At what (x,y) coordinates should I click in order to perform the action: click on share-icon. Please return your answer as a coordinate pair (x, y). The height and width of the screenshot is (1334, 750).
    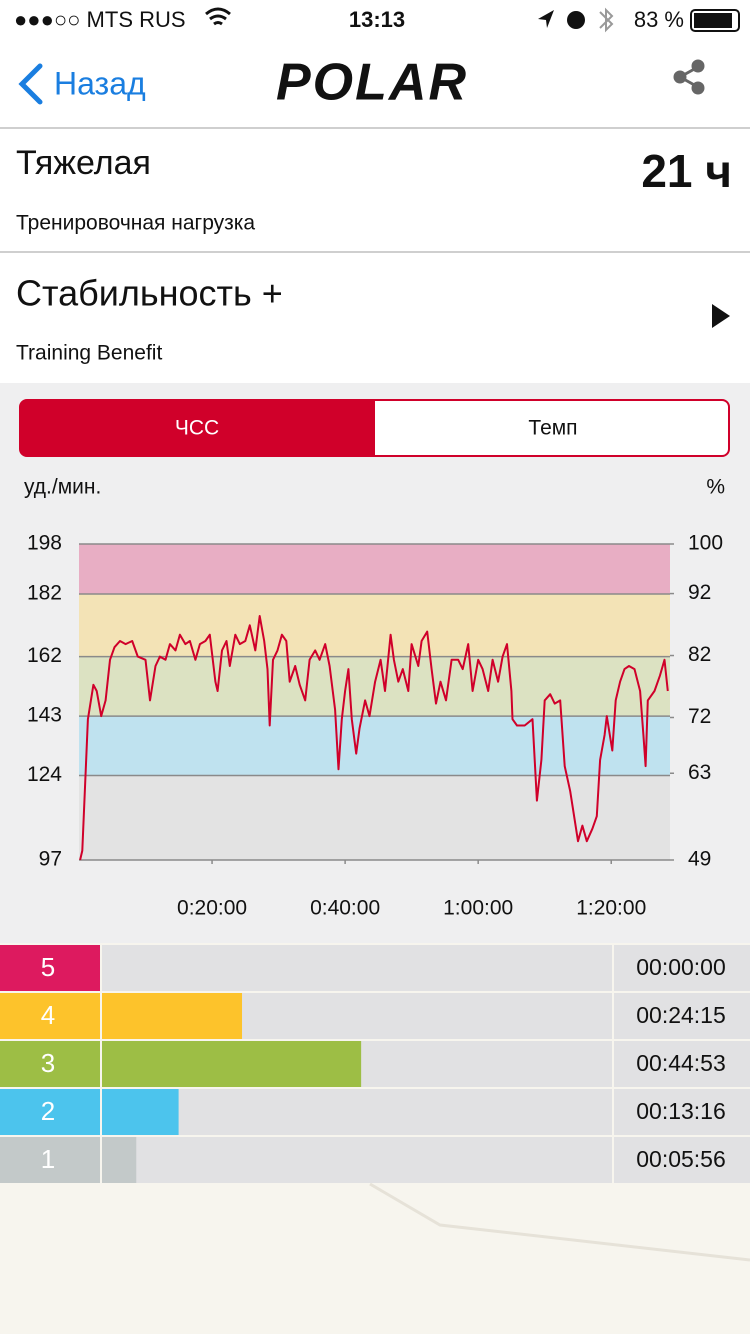
    Looking at the image, I should click on (689, 77).